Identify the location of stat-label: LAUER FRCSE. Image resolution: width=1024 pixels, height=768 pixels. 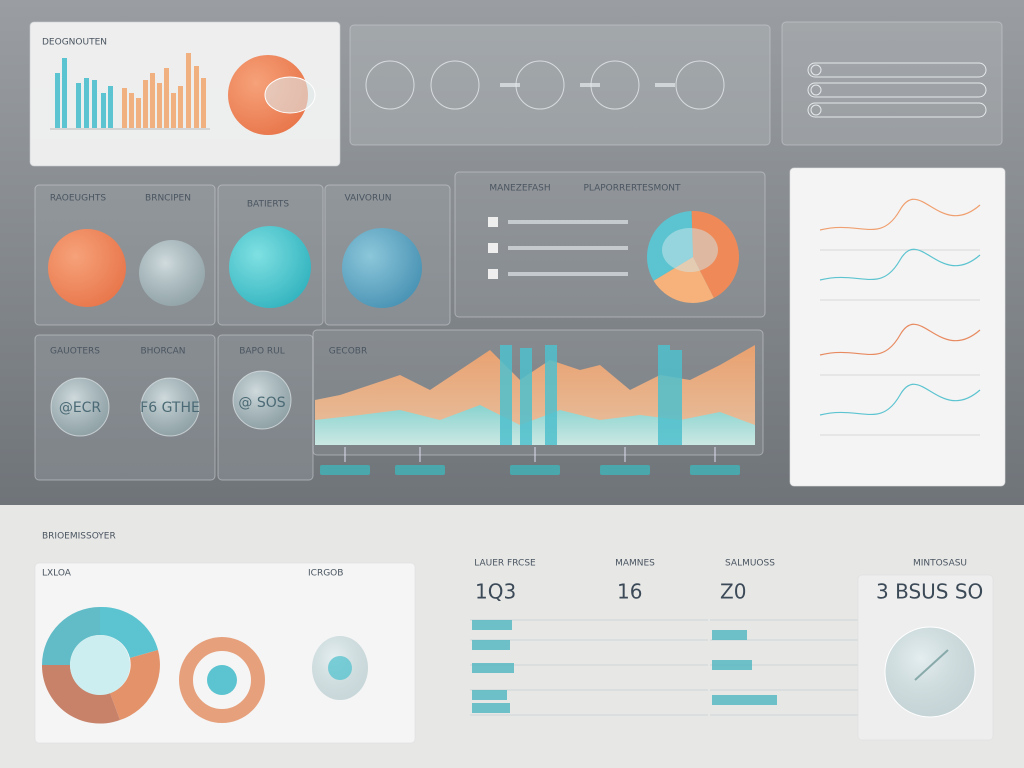
(505, 564).